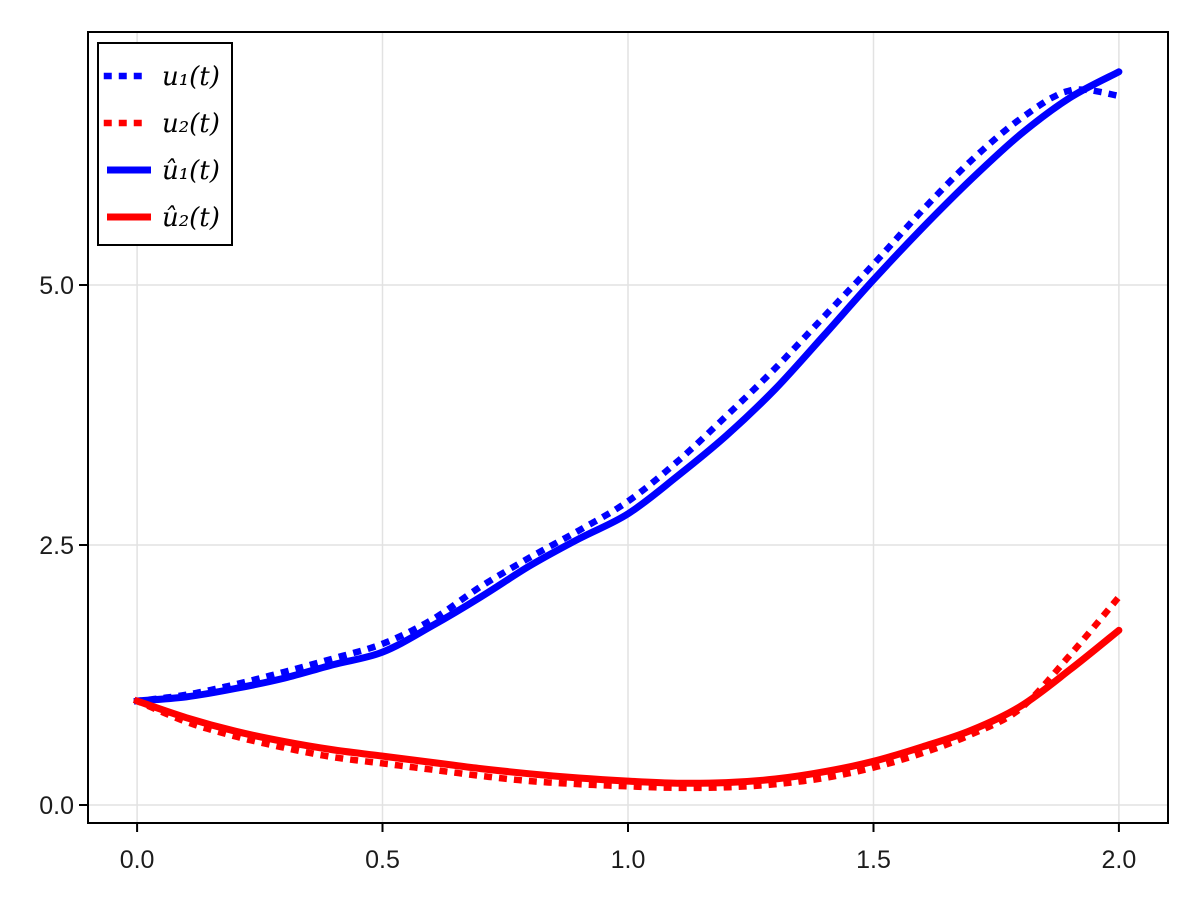 The height and width of the screenshot is (900, 1200). I want to click on legend-label: u₁(t), so click(191, 77).